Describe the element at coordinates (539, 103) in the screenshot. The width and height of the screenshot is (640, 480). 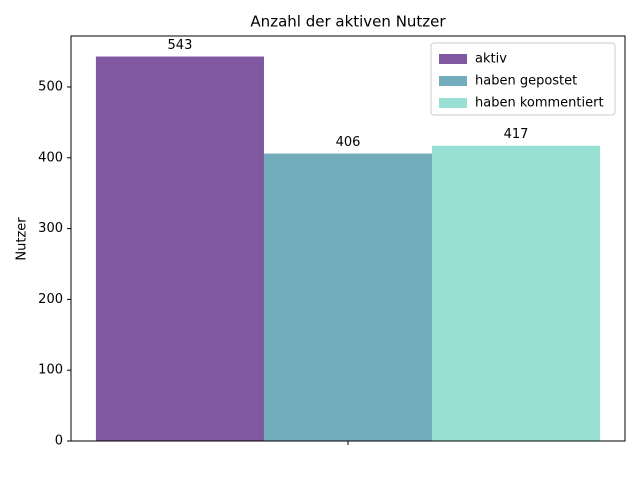
I see `legend-label: haben kommentiert` at that location.